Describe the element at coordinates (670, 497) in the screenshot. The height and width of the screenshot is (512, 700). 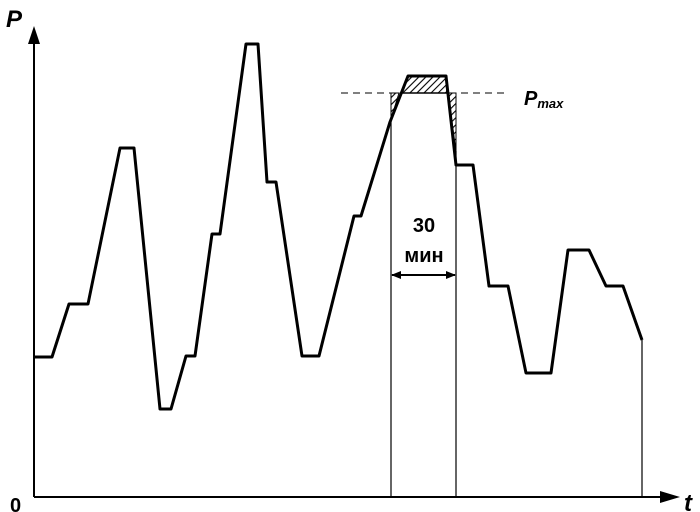
I see `x-axis-arrow-icon` at that location.